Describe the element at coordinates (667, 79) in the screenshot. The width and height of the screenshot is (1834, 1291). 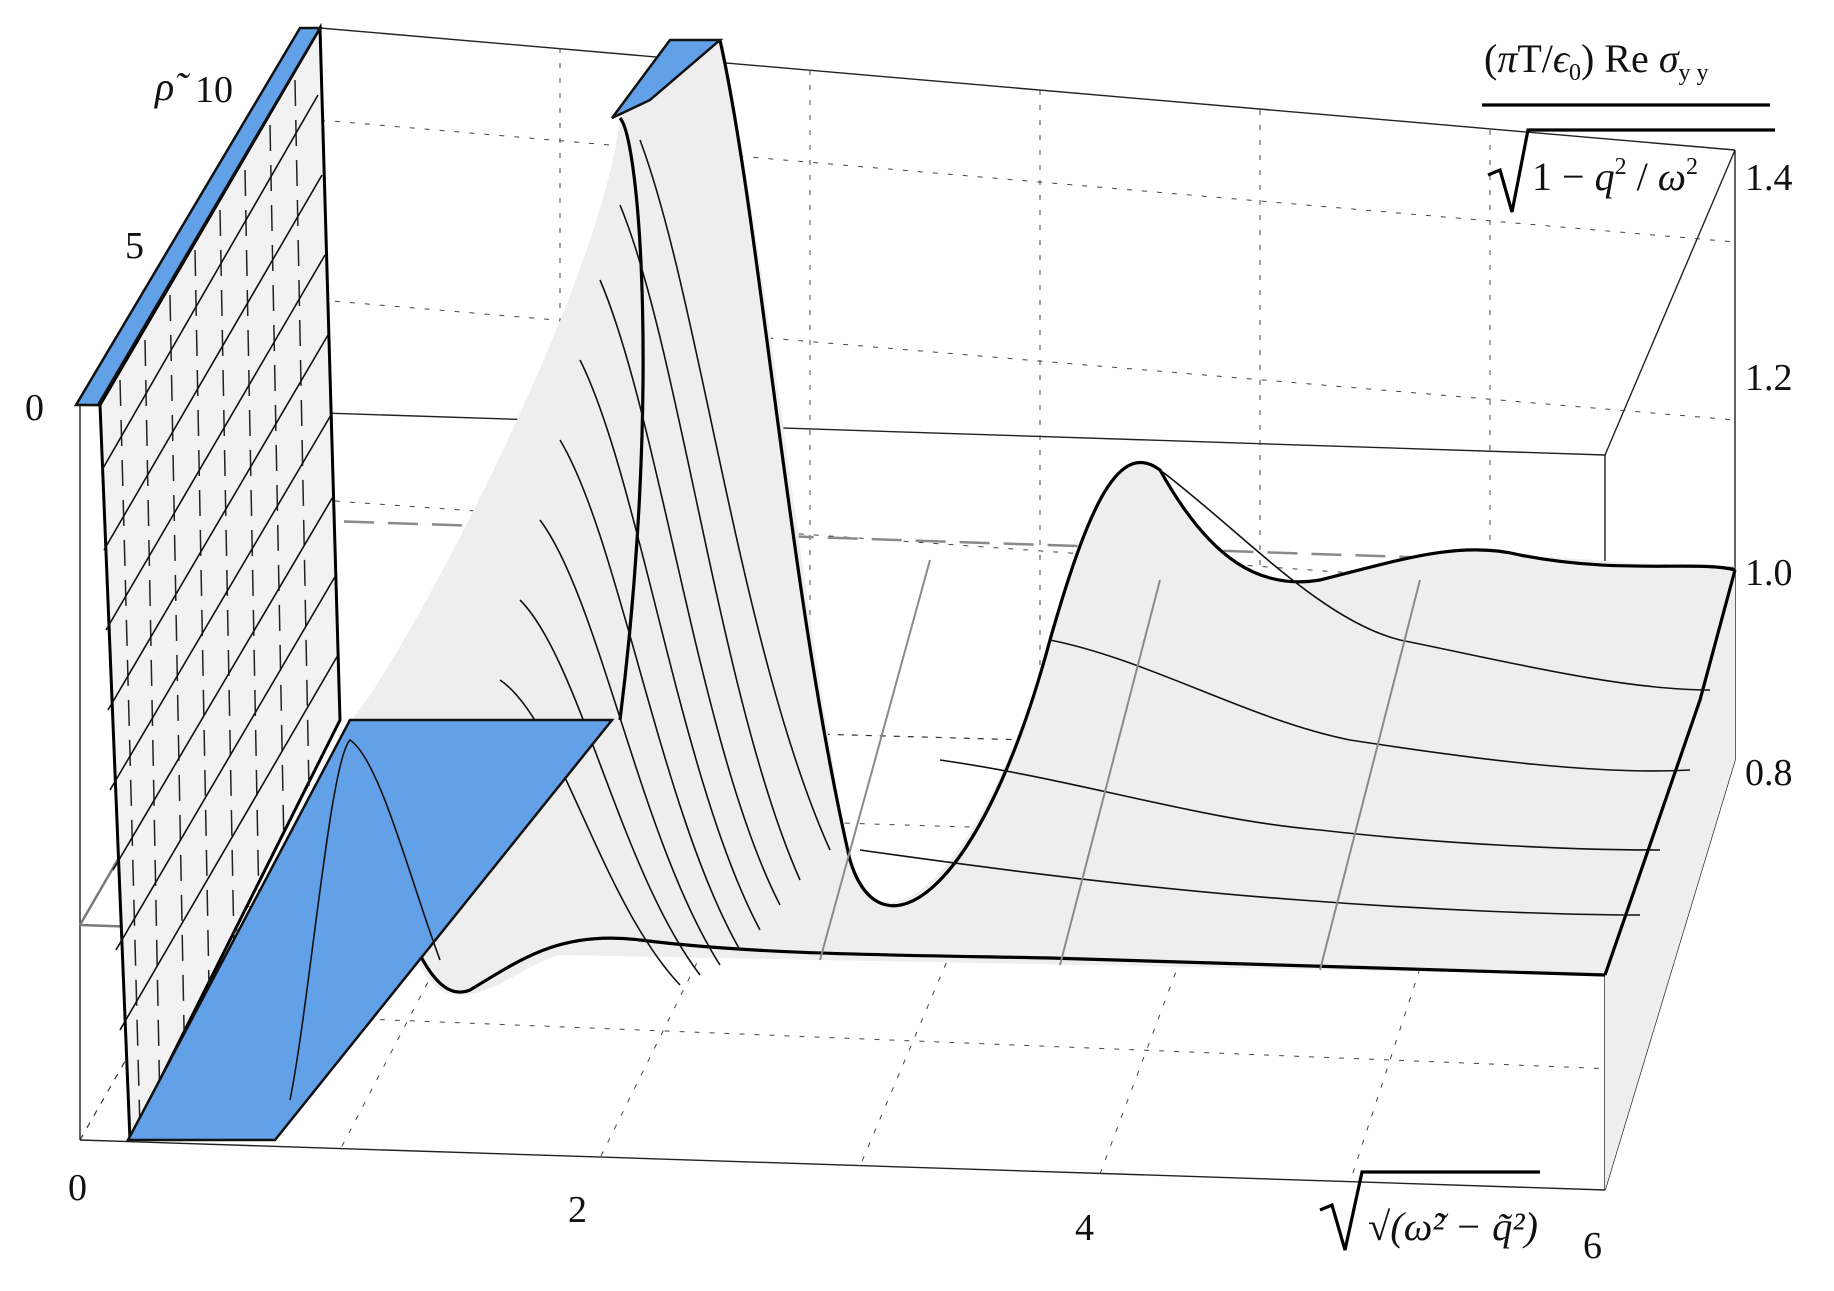
I see `top-cap` at that location.